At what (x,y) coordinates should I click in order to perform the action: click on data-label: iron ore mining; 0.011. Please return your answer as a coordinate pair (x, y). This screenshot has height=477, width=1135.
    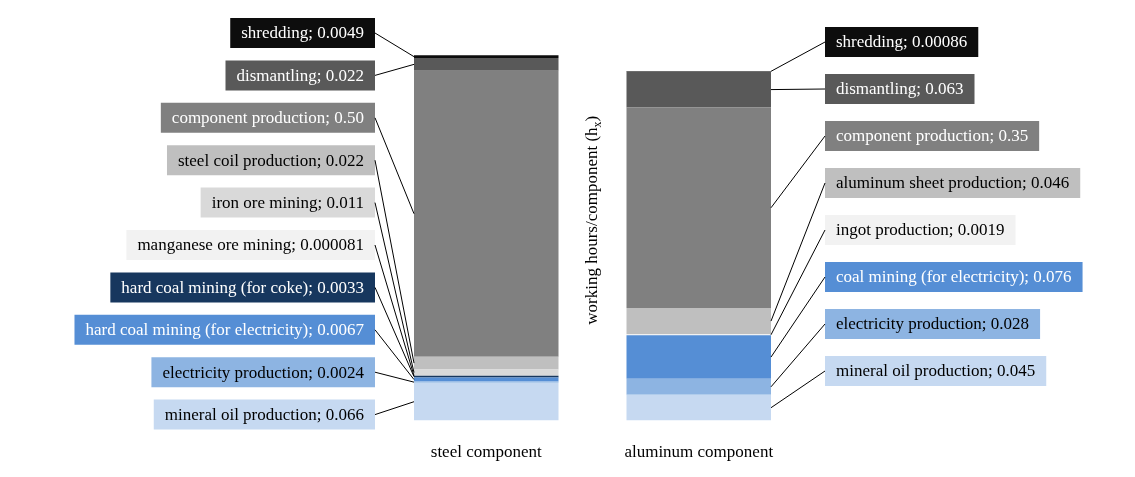
    Looking at the image, I should click on (287, 203).